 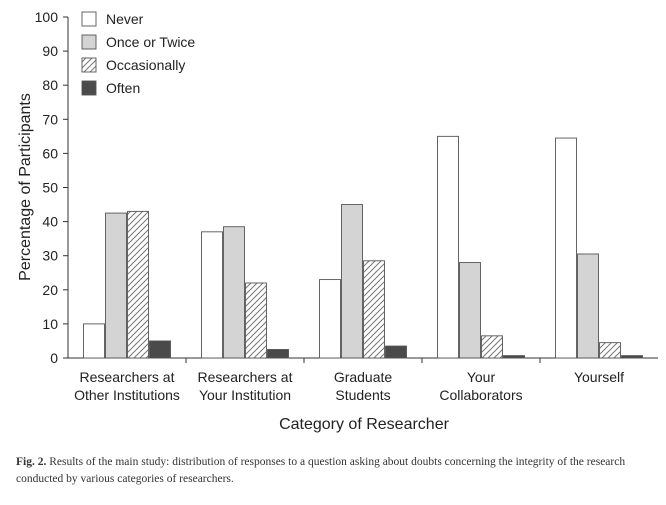 I want to click on legend-swatch-never, so click(x=89, y=19).